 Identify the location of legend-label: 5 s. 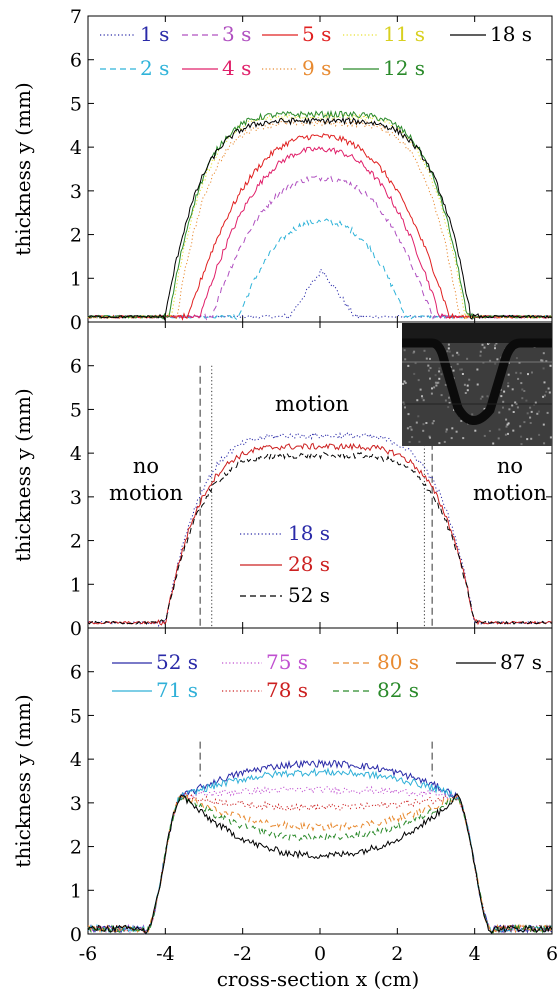
(316, 34).